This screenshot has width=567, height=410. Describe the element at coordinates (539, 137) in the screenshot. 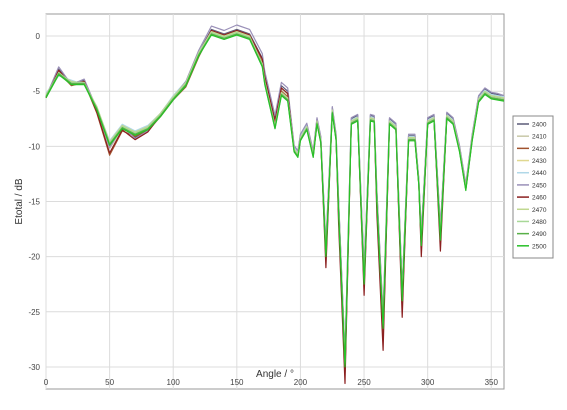

I see `legend-label: 2410` at that location.